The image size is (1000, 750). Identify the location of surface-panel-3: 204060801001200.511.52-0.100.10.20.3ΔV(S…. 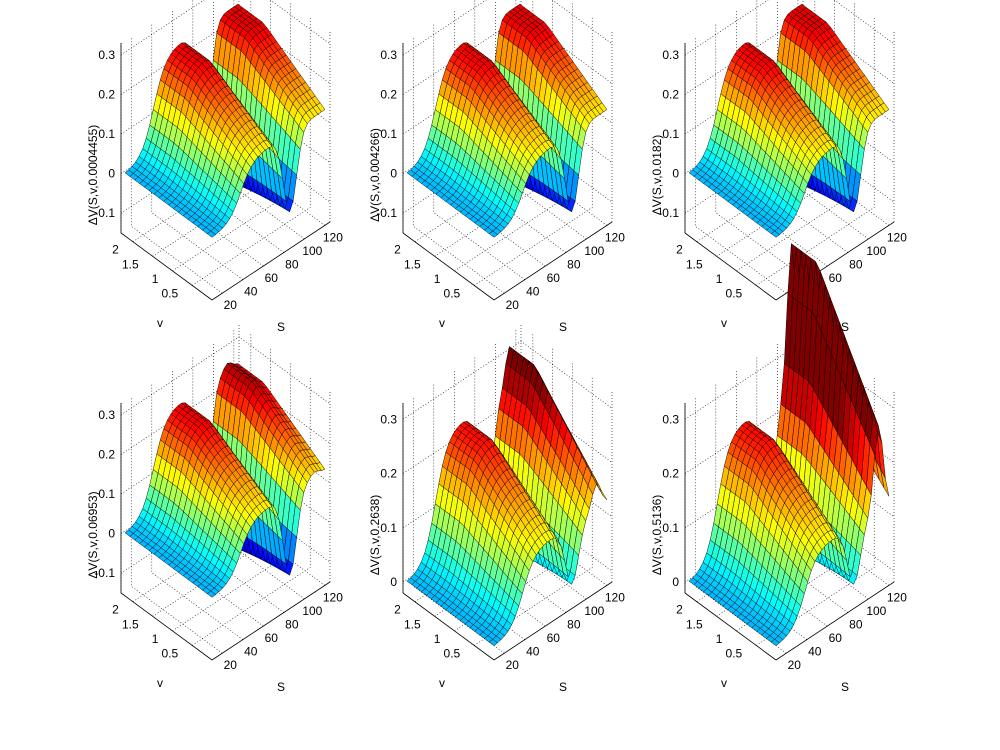
(778, 167).